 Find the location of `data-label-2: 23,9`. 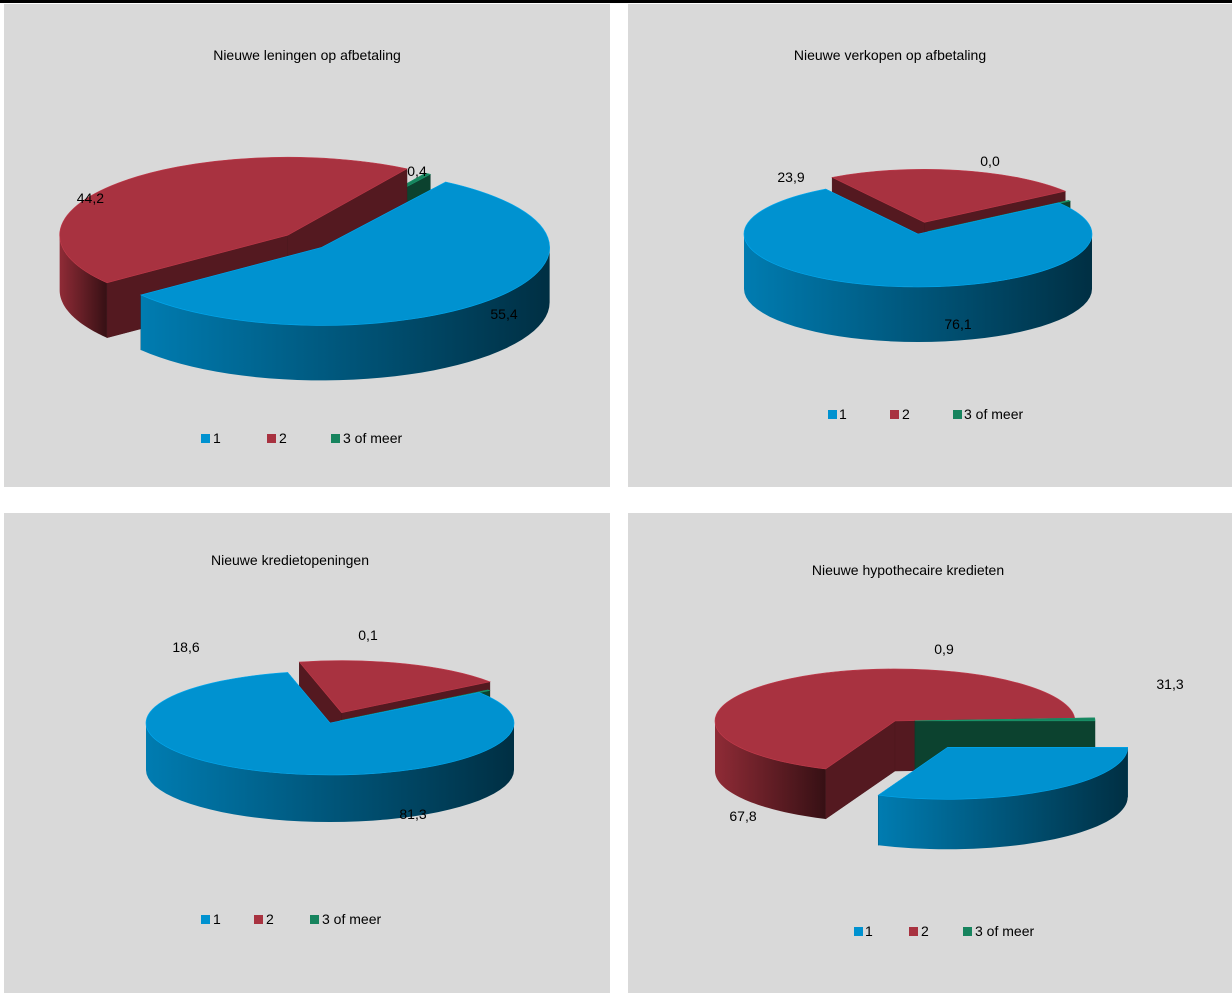

data-label-2: 23,9 is located at coordinates (790, 177).